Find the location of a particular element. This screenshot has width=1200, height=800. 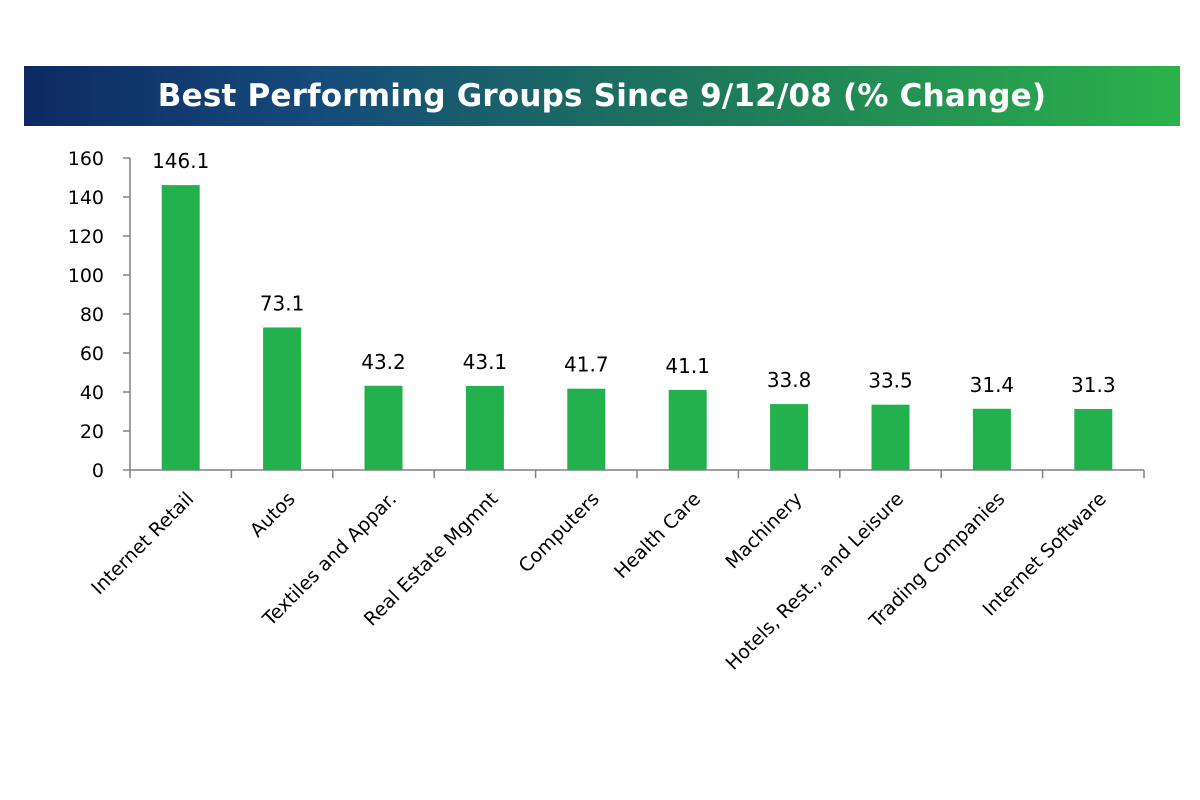

x-category-label: Computers is located at coordinates (558, 532).